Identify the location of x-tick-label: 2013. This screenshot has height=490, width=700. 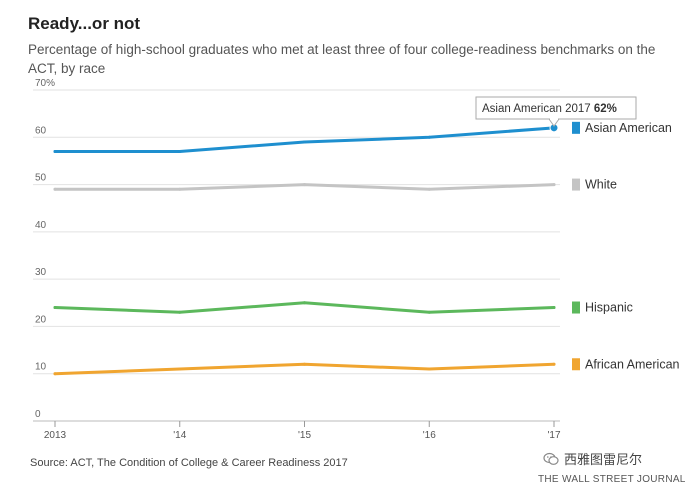
(55, 435).